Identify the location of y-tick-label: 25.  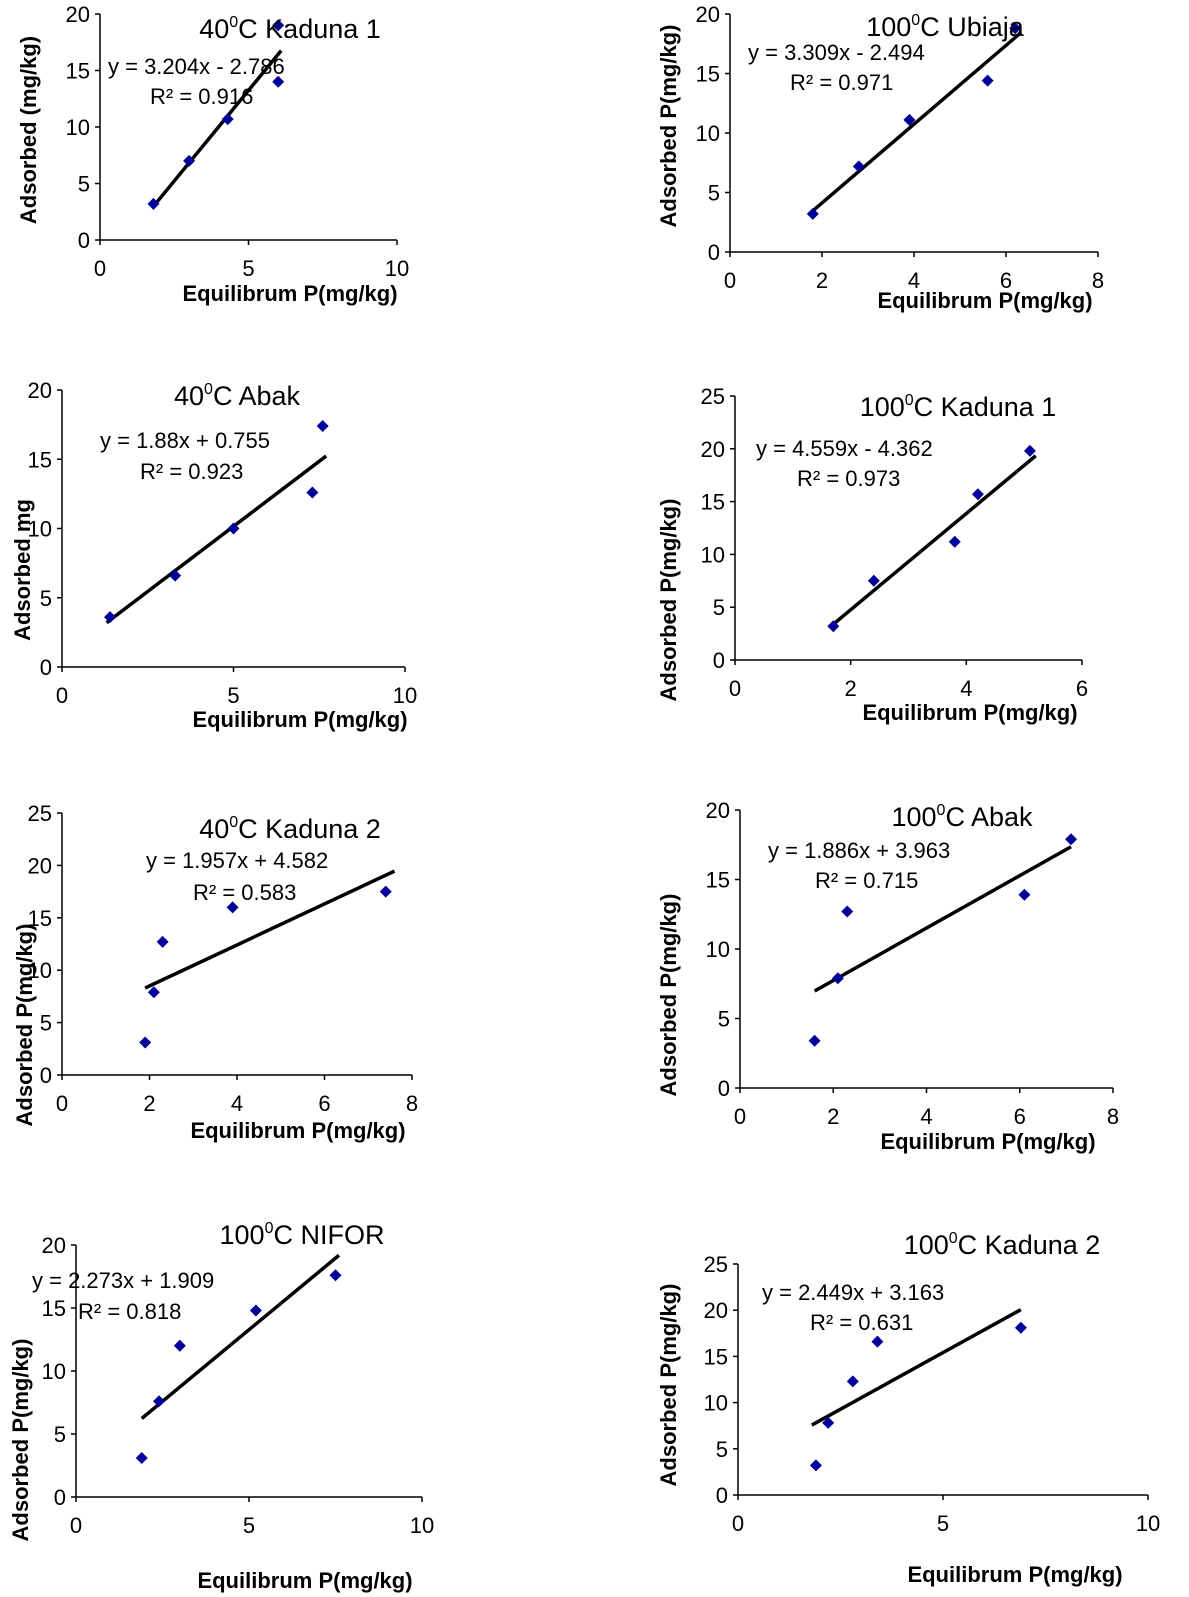
(40, 813).